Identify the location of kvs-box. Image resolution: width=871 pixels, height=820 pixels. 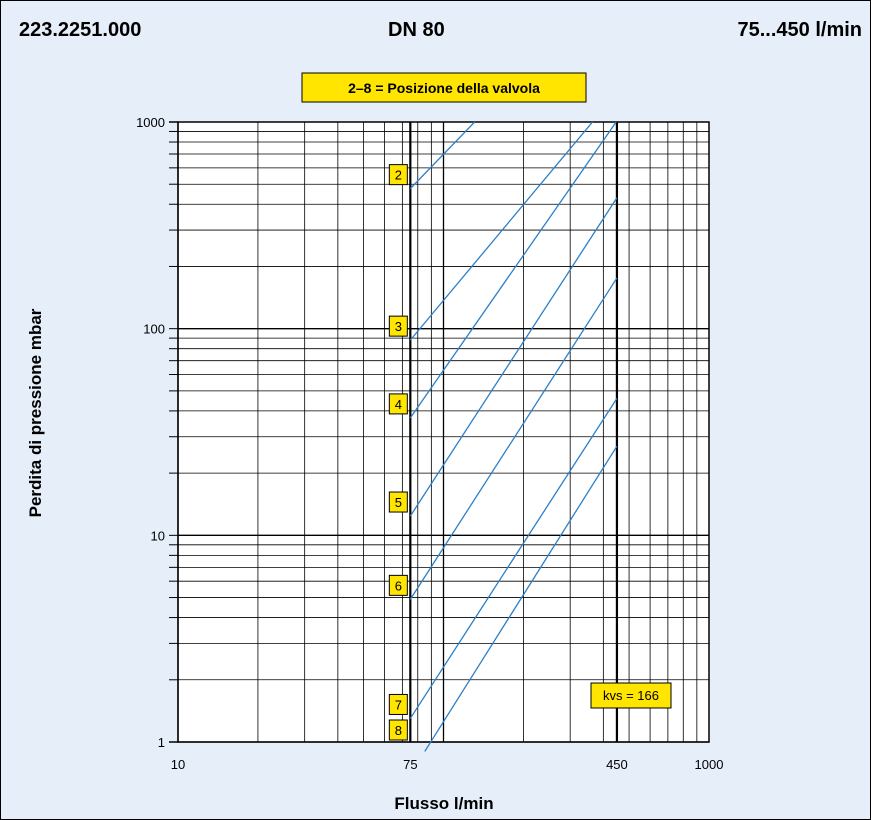
(631, 695).